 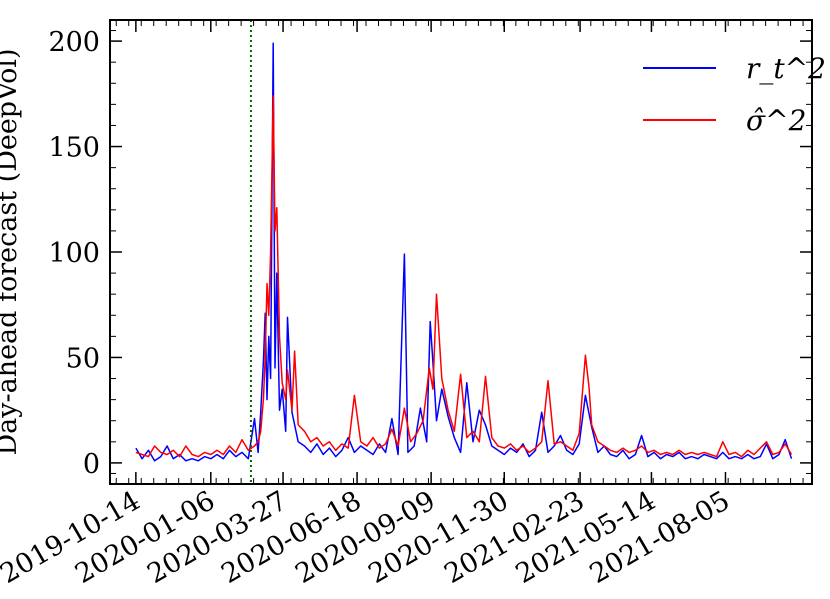 I want to click on legend-label-1: σ̂^2, so click(x=776, y=120).